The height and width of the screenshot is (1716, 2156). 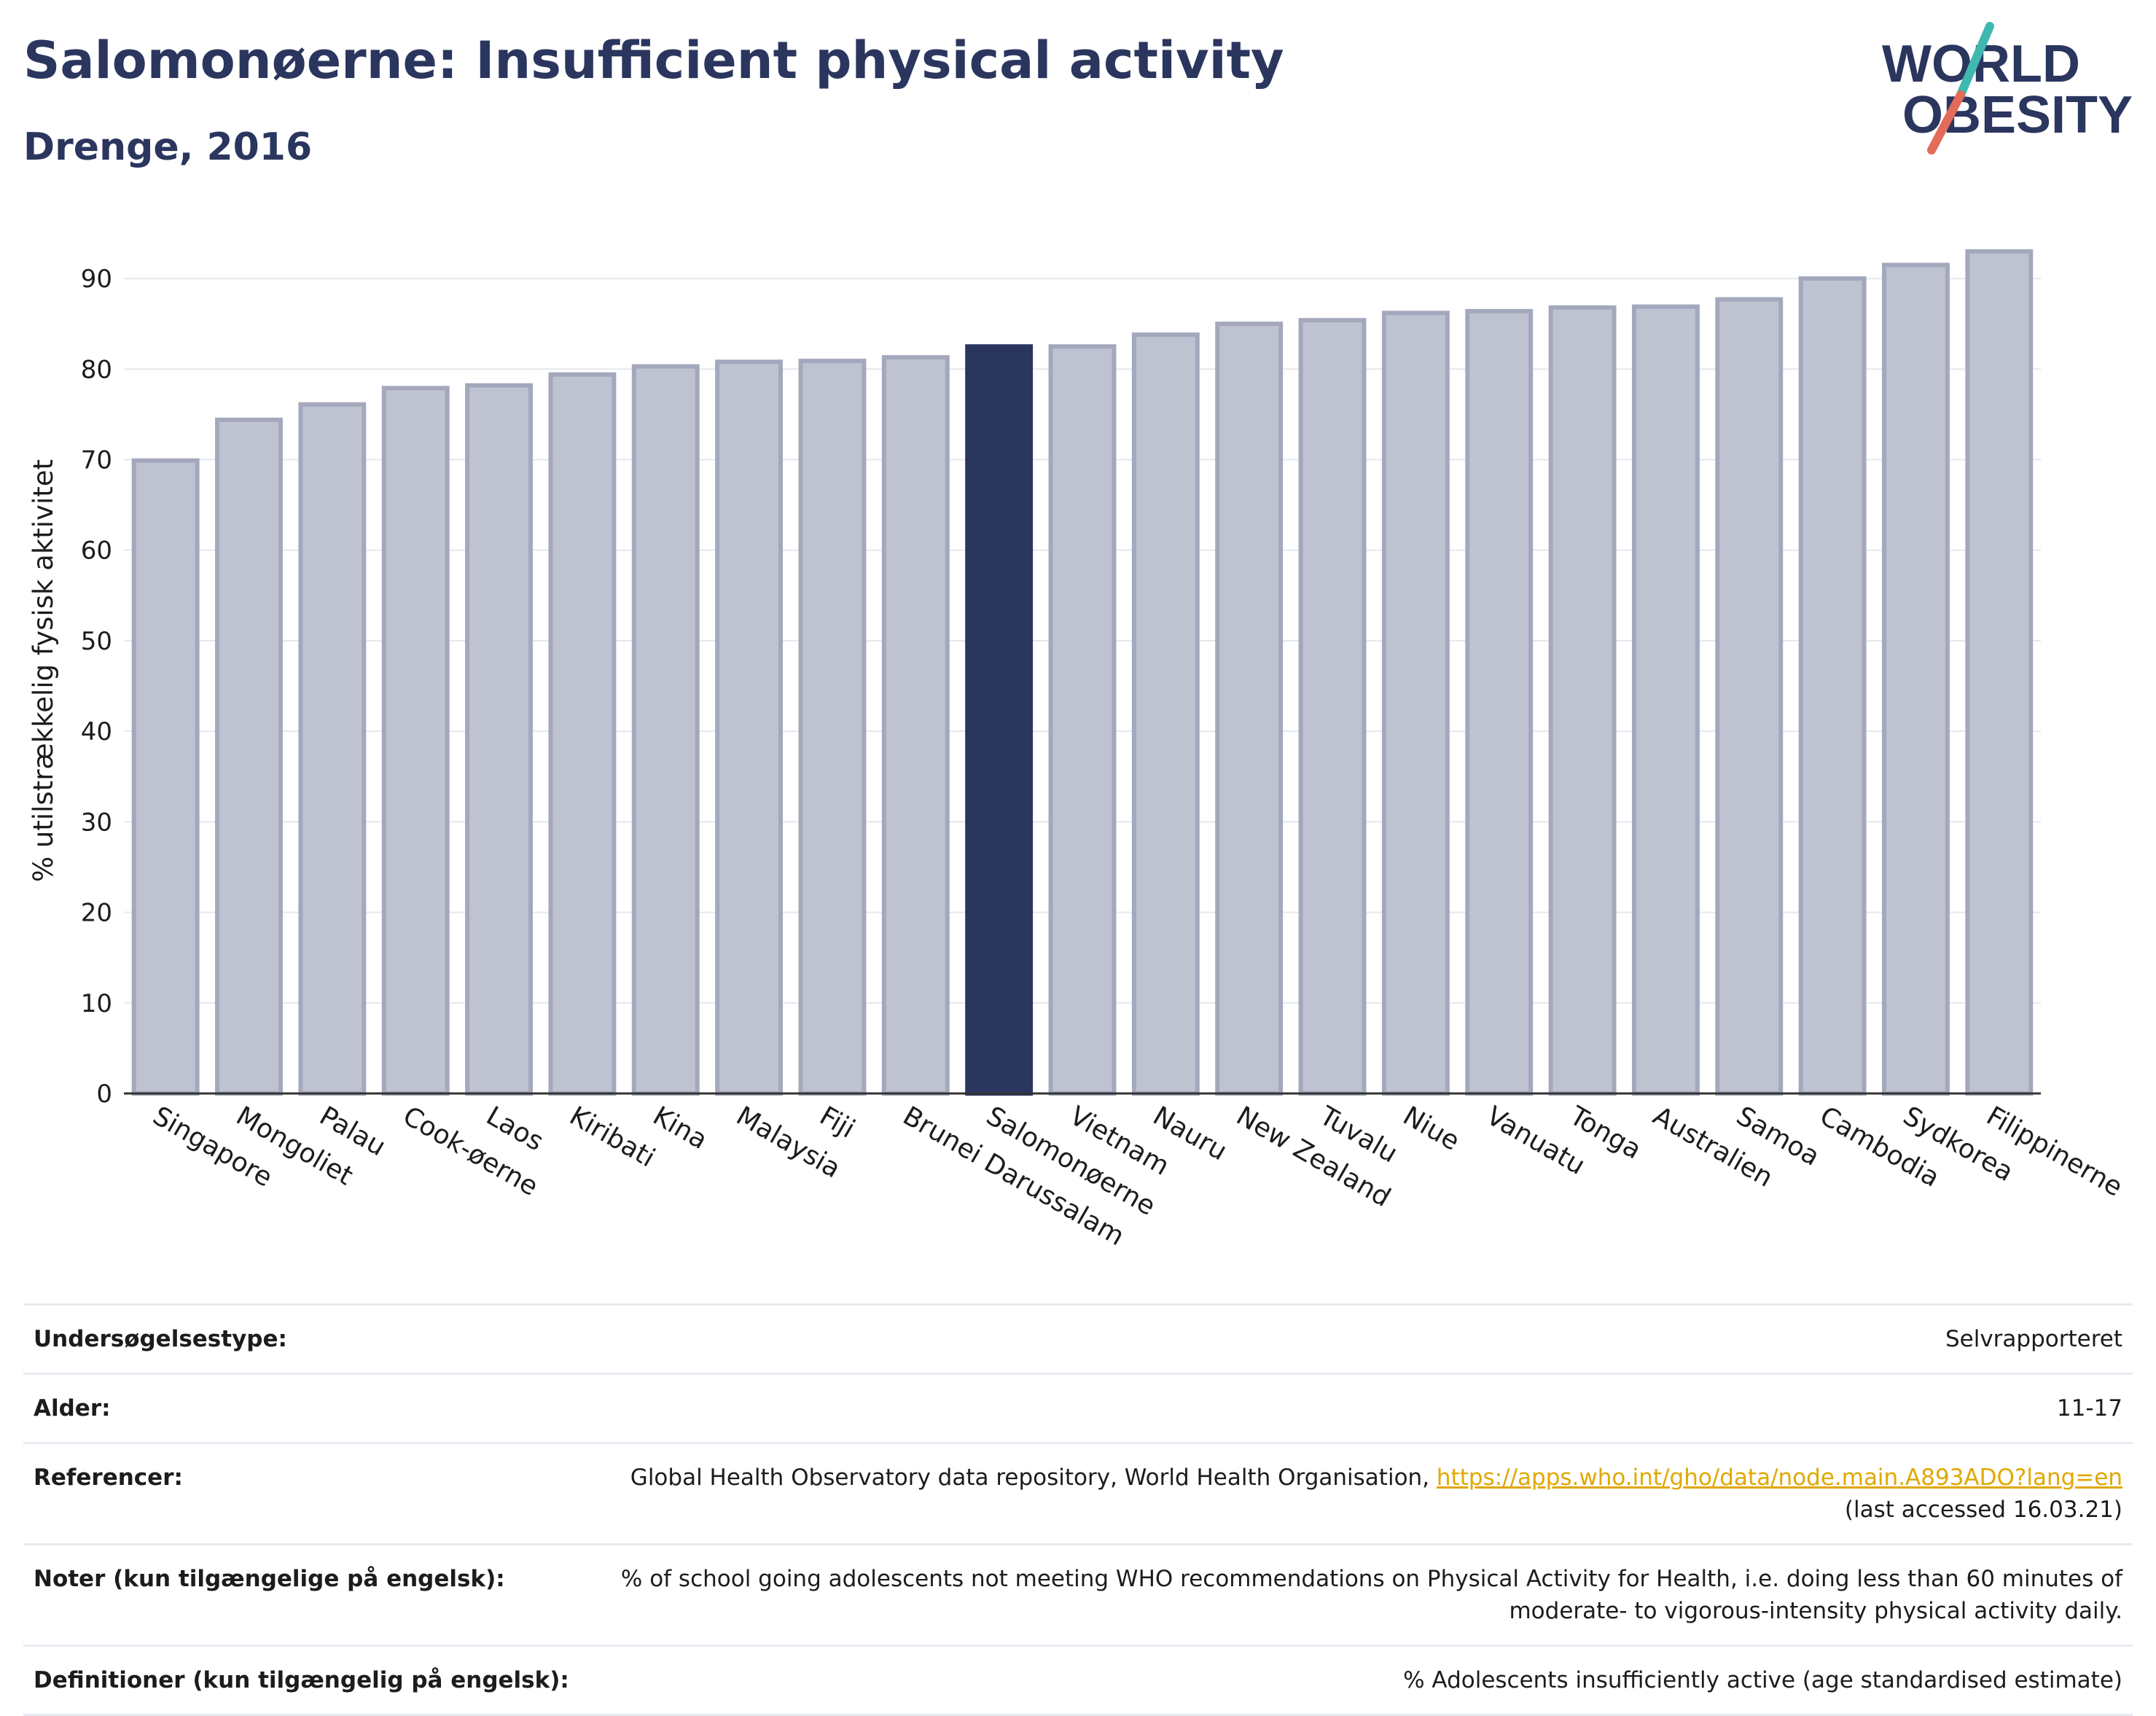 What do you see at coordinates (104, 1094) in the screenshot?
I see `y-tick-label: 0` at bounding box center [104, 1094].